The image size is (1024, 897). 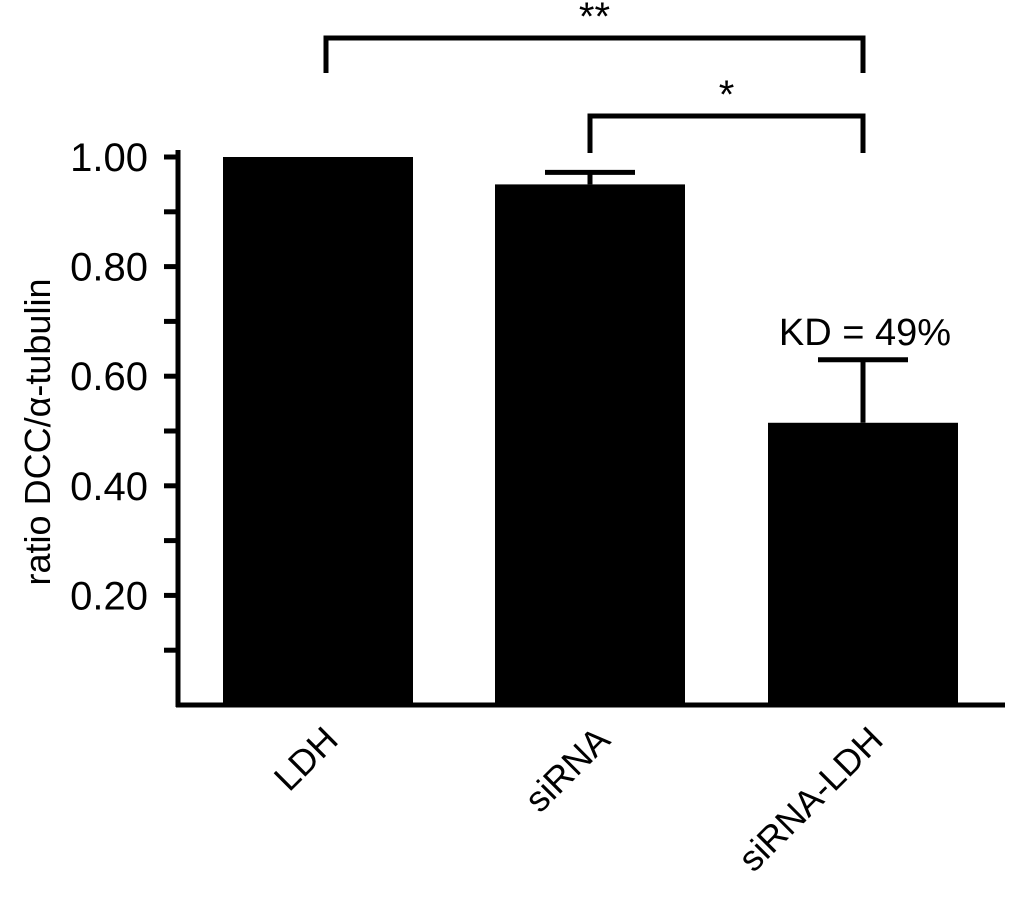 What do you see at coordinates (590, 444) in the screenshot?
I see `bar-sirna` at bounding box center [590, 444].